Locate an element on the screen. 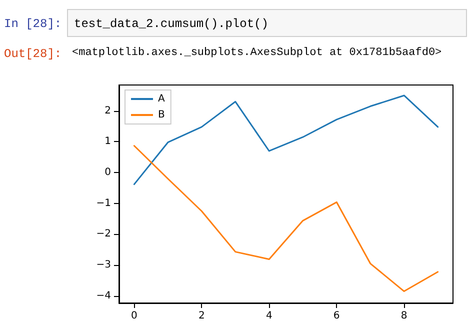  y-tick-label: 2 is located at coordinates (107, 110).